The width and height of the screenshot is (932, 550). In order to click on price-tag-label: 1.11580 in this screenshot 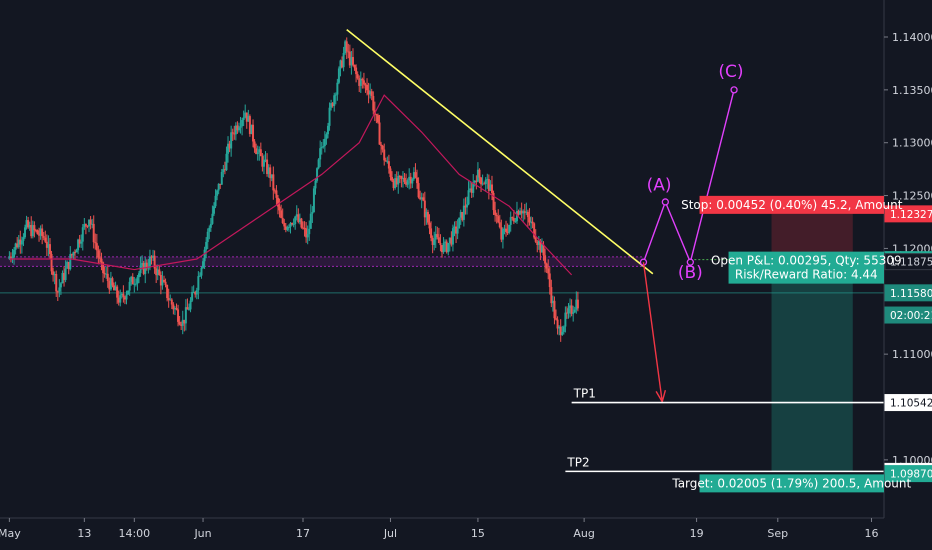, I will do `click(911, 294)`.